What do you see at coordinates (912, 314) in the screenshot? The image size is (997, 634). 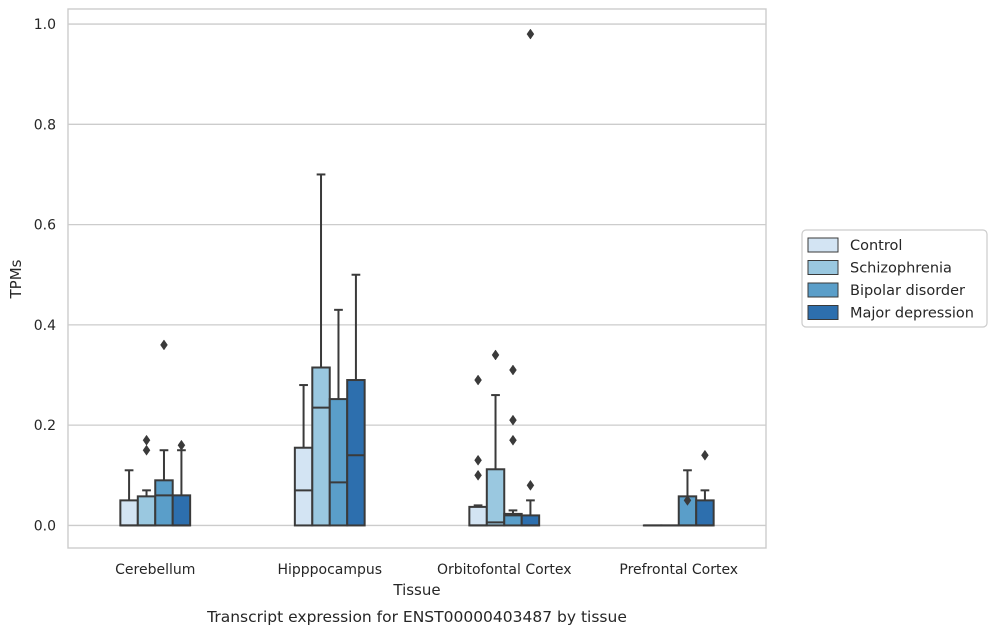 I see `legend-label: Major depression` at bounding box center [912, 314].